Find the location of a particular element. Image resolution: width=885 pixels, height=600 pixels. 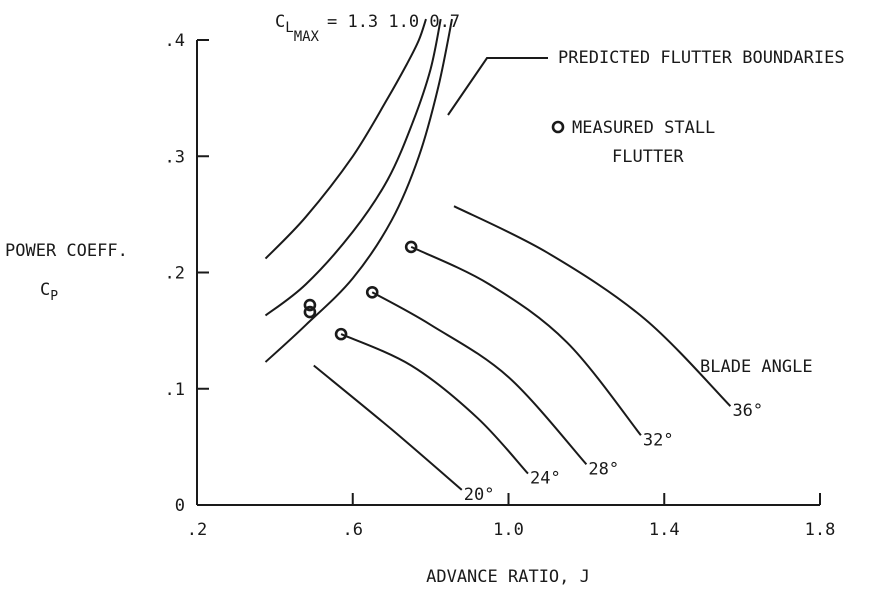

flutter-boundaries-label: PREDICTED FLUTTER BOUNDARIES is located at coordinates (701, 58).